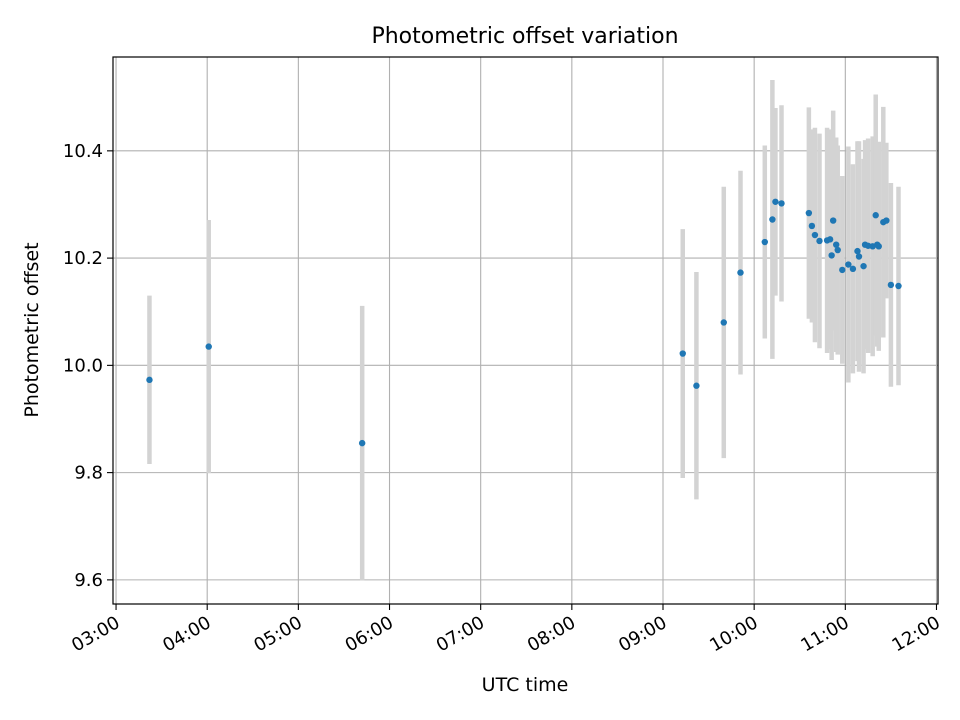  Describe the element at coordinates (824, 634) in the screenshot. I see `x-tick-label: 11:00` at that location.